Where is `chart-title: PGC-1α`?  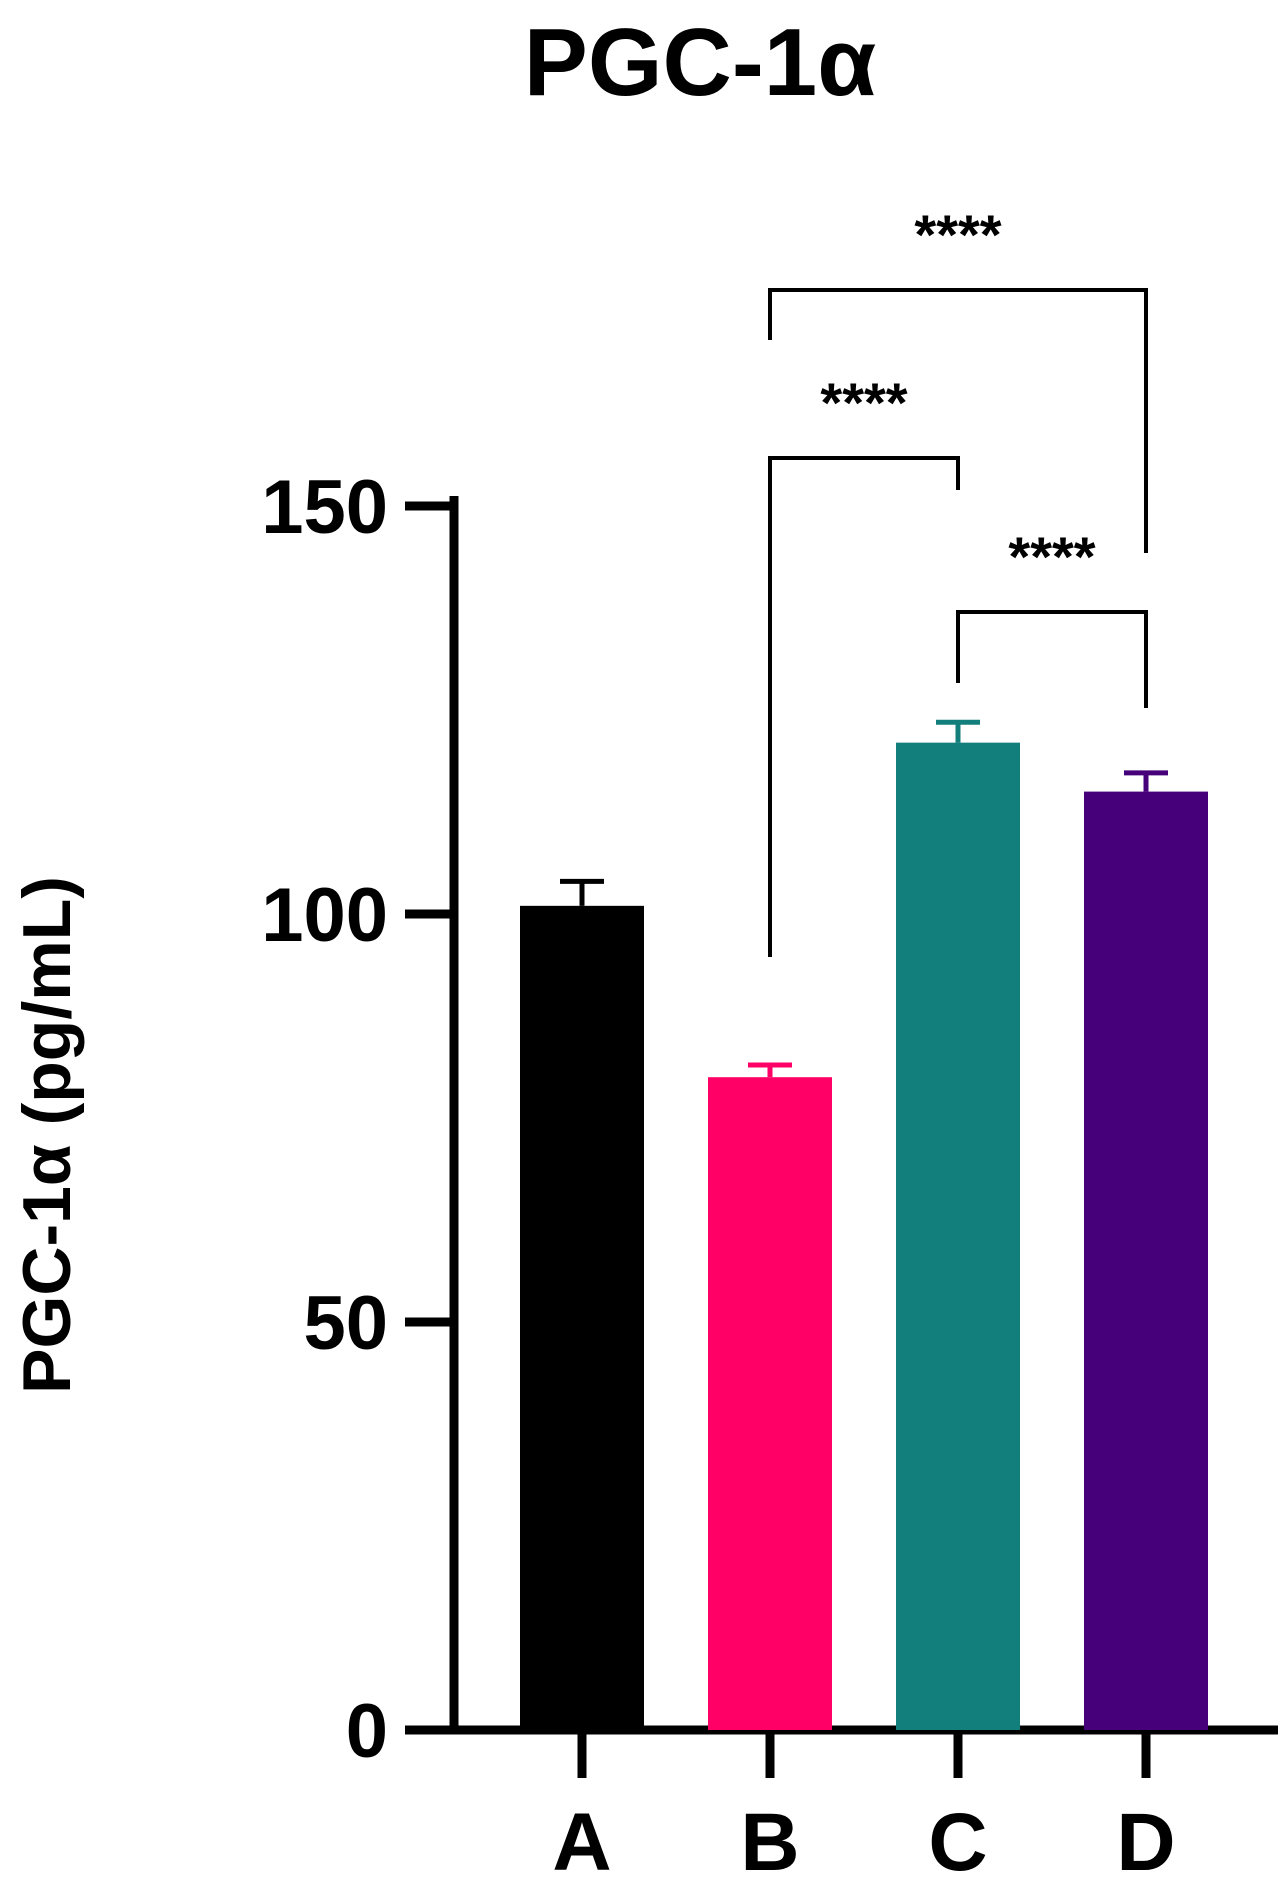 chart-title: PGC-1α is located at coordinates (700, 62).